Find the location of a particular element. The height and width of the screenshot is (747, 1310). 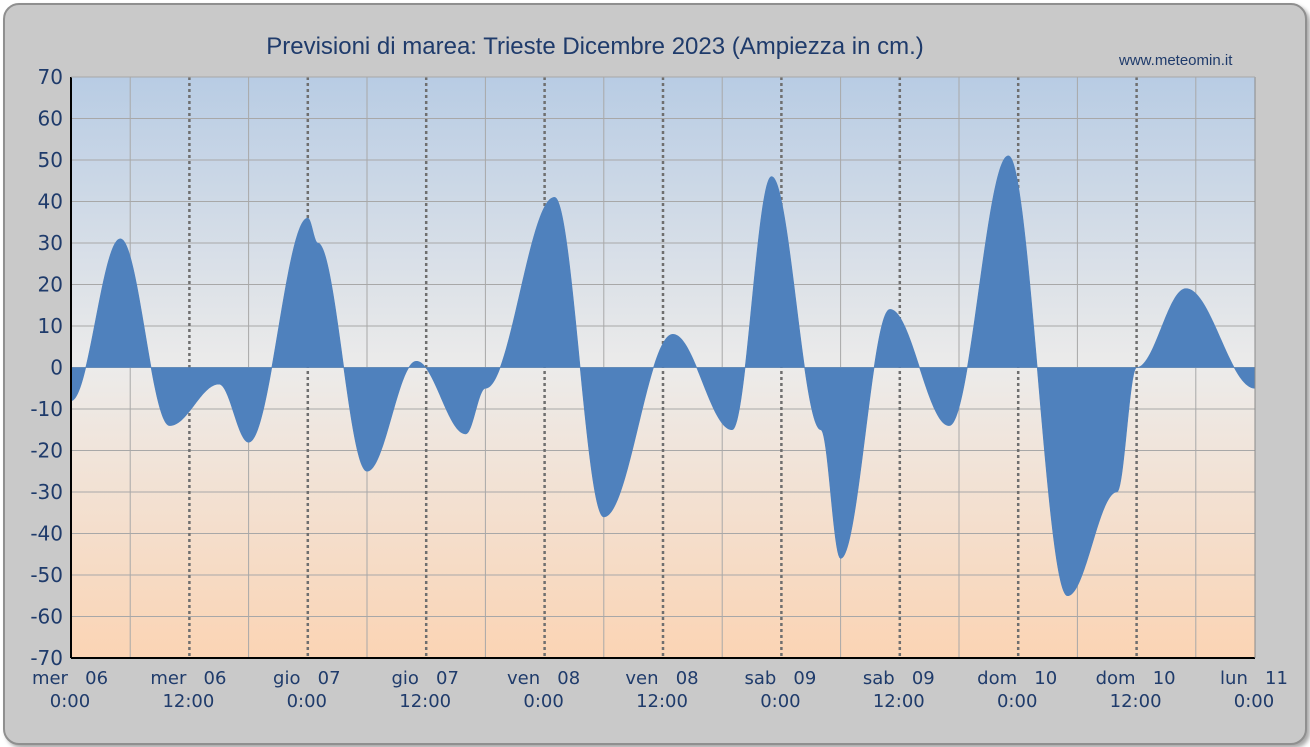

y-tick-label: -60 is located at coordinates (46, 617).